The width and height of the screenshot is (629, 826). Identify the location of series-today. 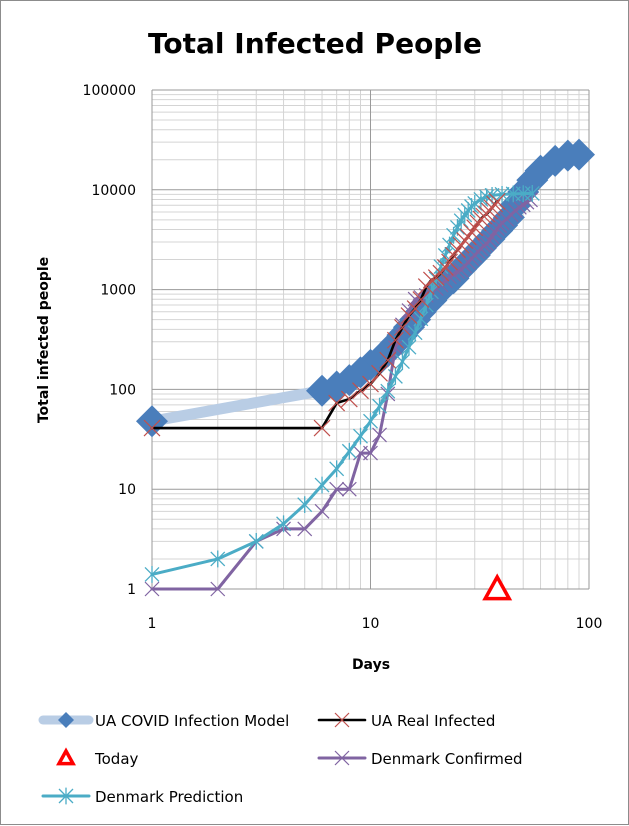
(497, 587).